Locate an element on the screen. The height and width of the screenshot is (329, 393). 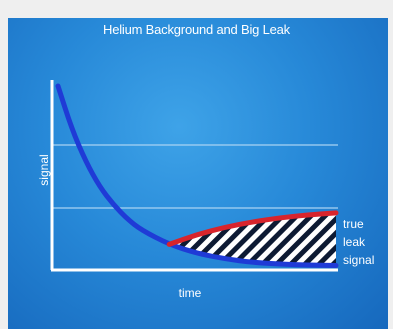
annotation-line-2: leak is located at coordinates (354, 242).